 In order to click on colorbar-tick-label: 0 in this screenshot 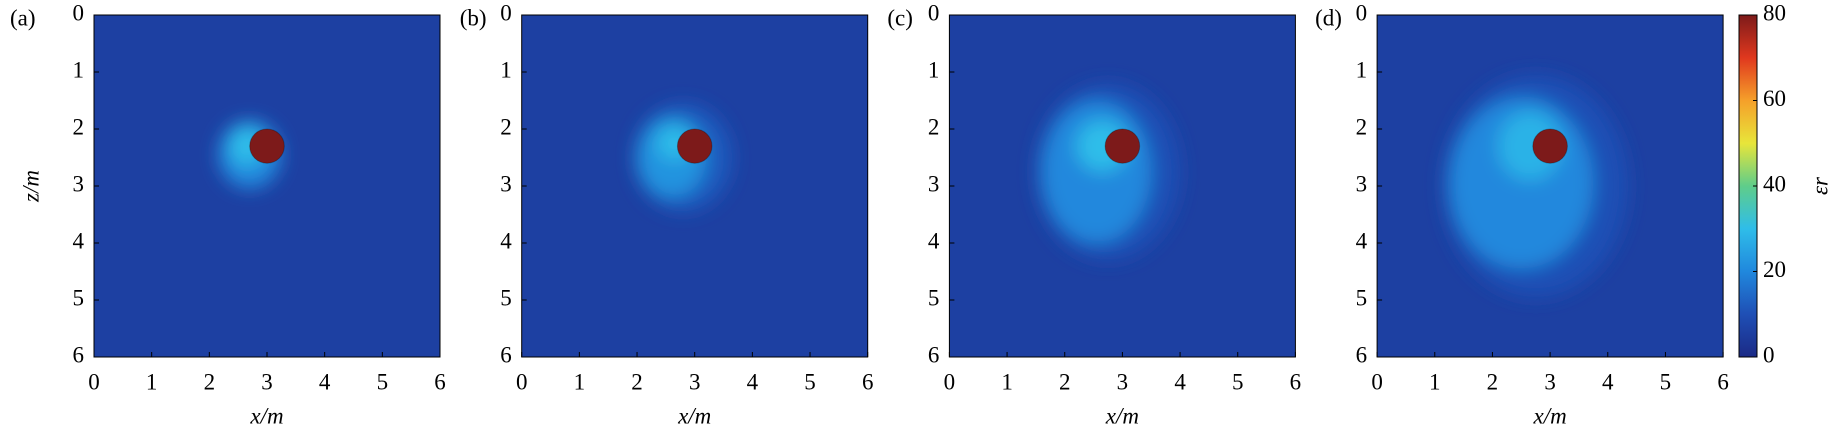, I will do `click(1769, 354)`.